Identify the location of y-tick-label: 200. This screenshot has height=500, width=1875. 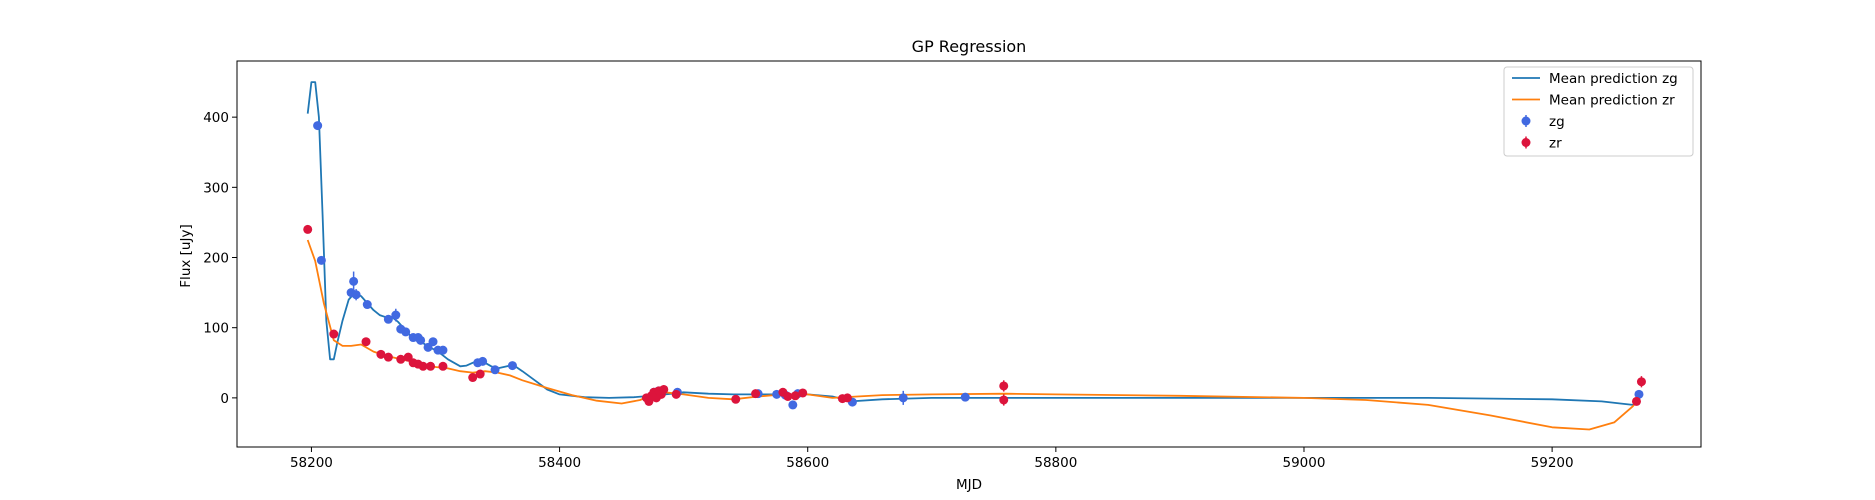
(216, 259).